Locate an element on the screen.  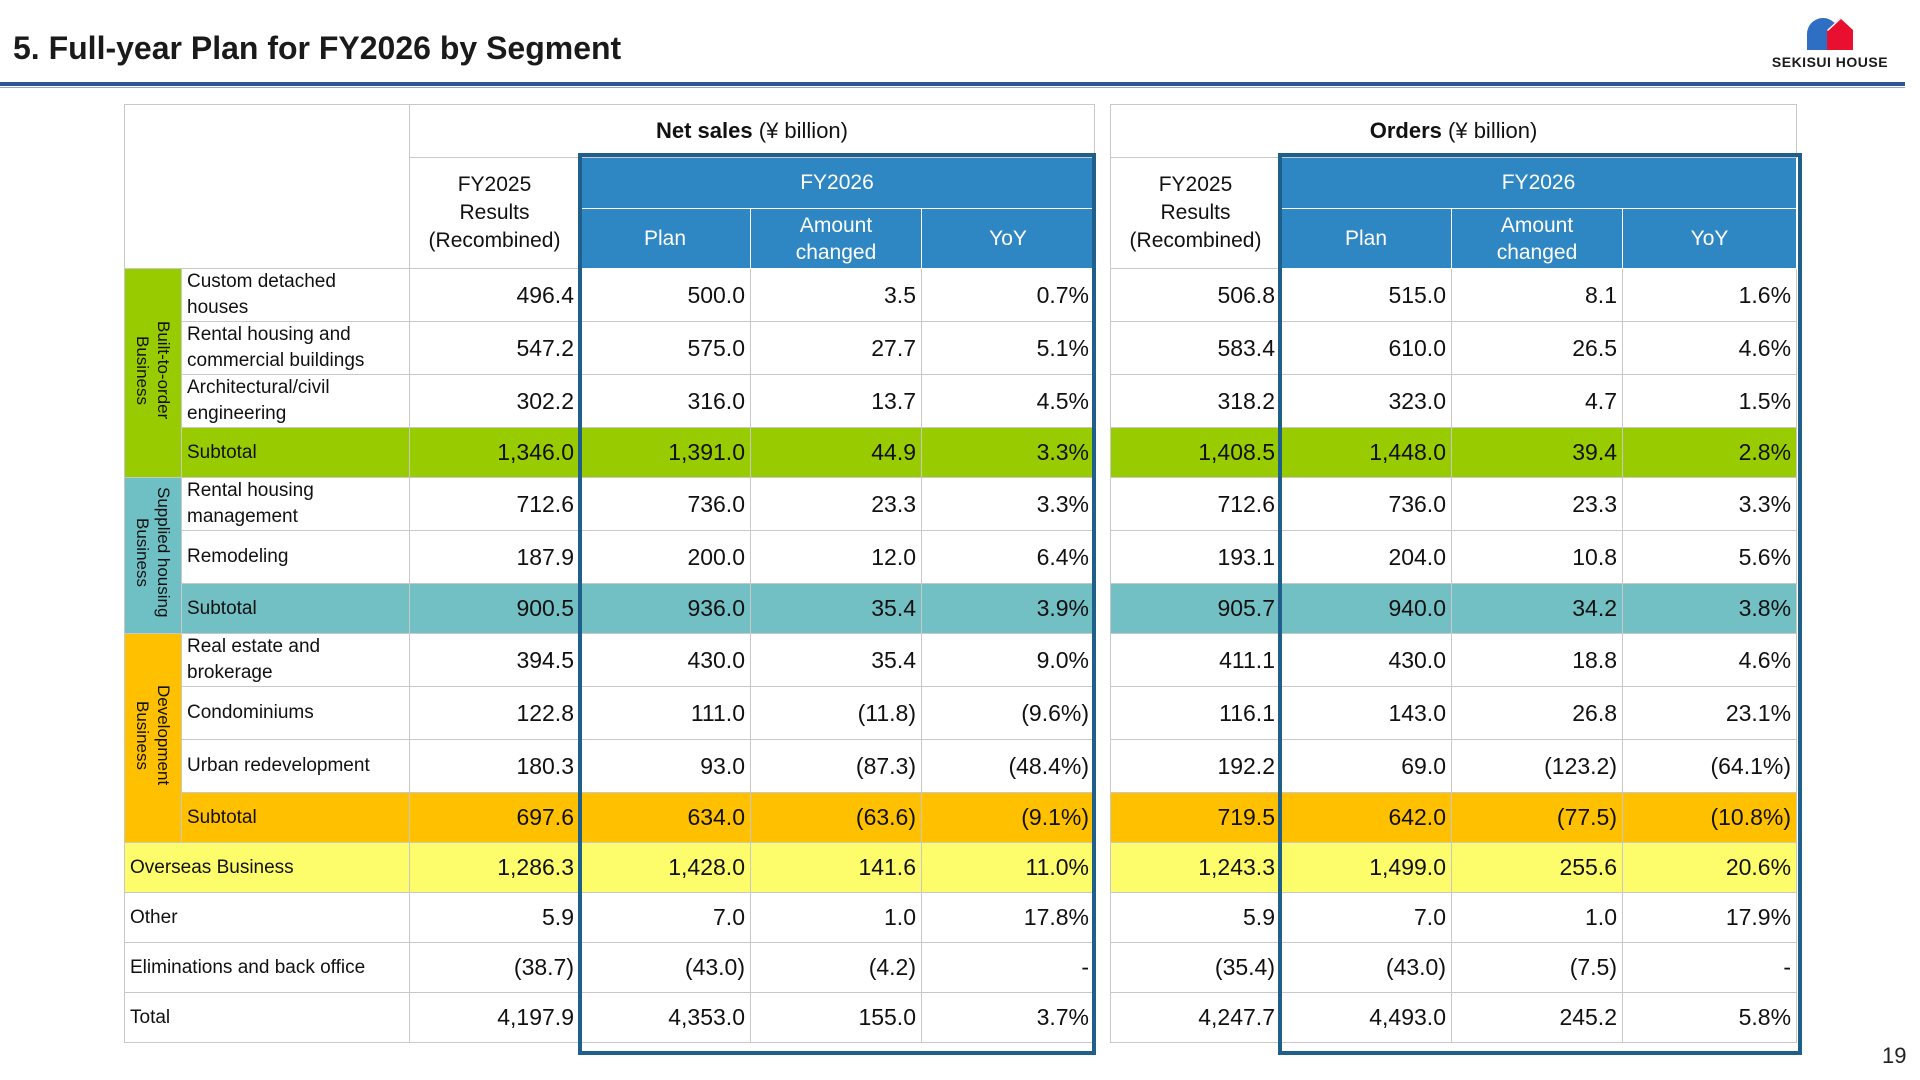
row-label: Rental housing management is located at coordinates (295, 504).